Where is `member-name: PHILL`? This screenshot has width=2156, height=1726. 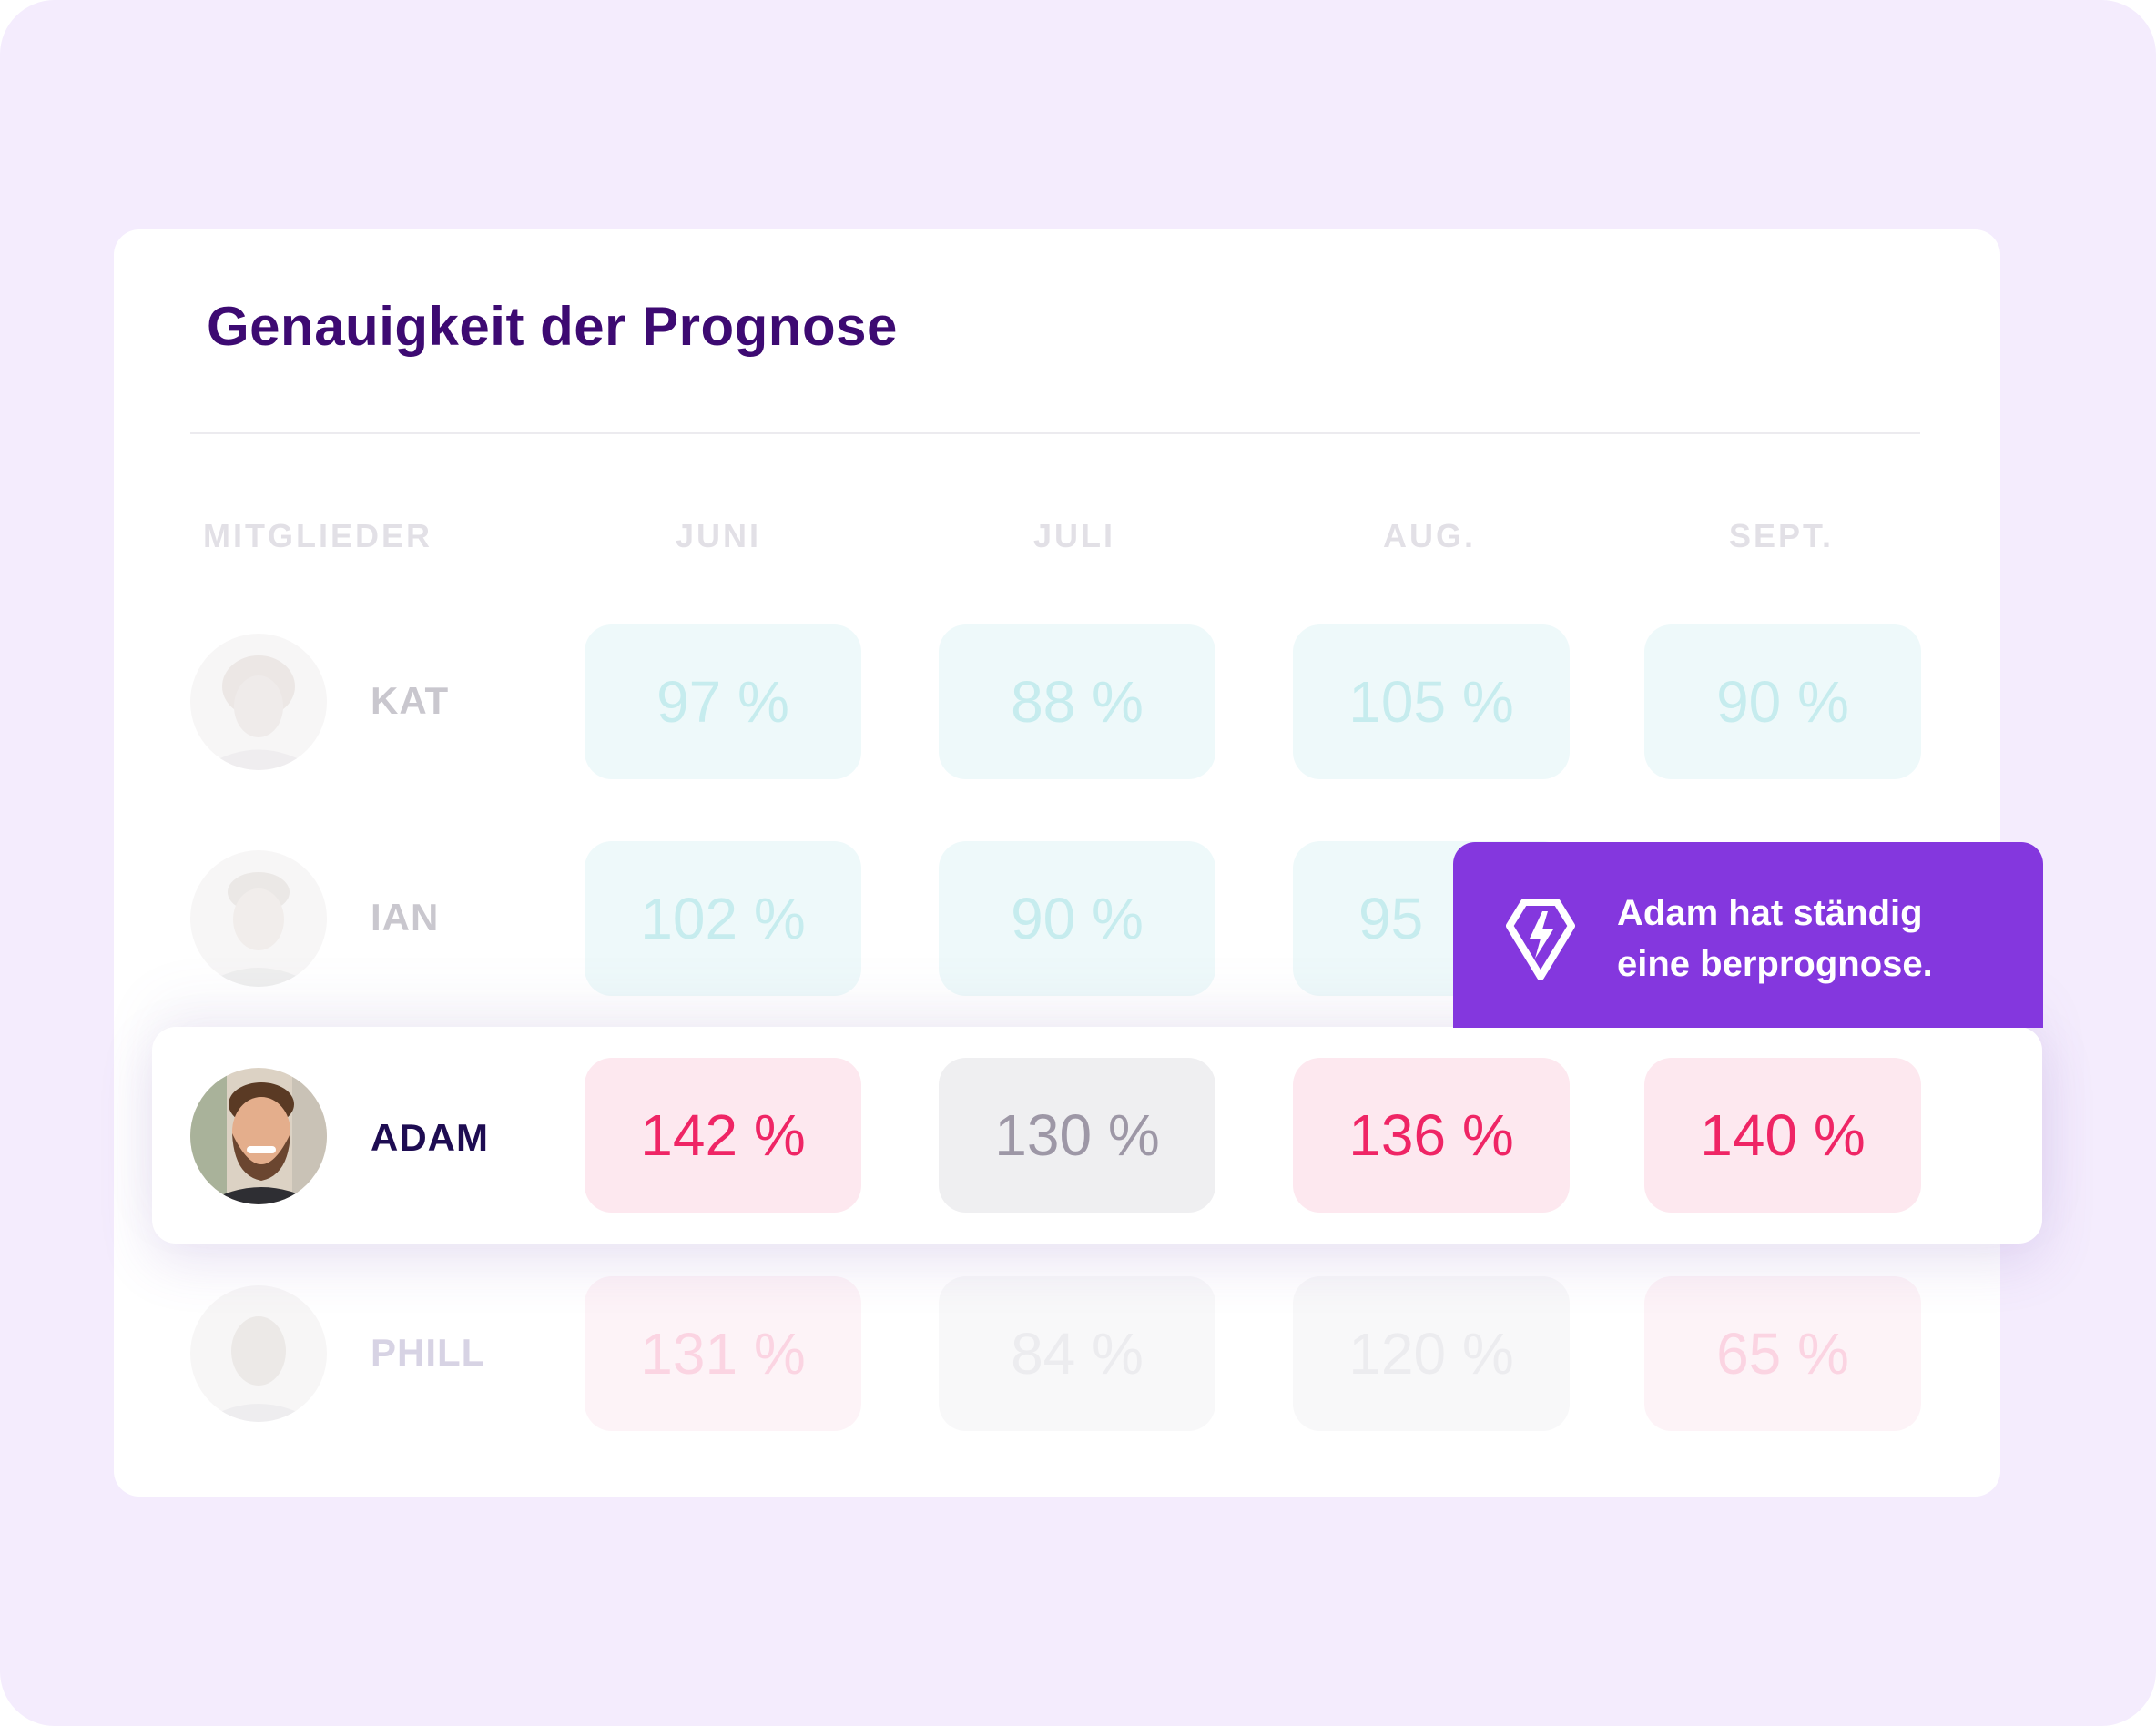 member-name: PHILL is located at coordinates (429, 1352).